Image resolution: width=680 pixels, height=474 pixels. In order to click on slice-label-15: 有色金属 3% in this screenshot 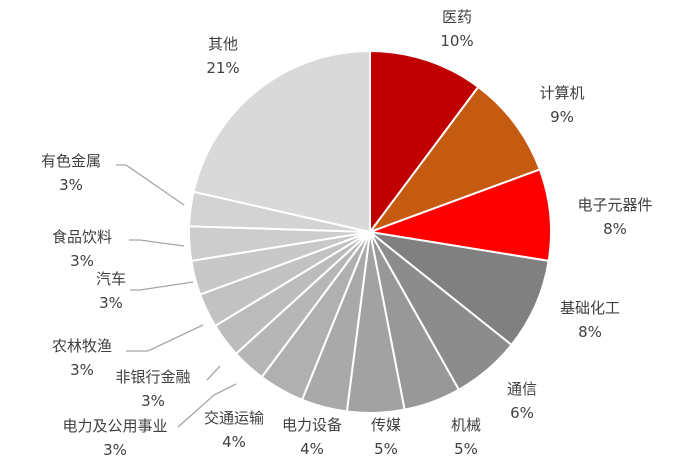, I will do `click(71, 173)`.